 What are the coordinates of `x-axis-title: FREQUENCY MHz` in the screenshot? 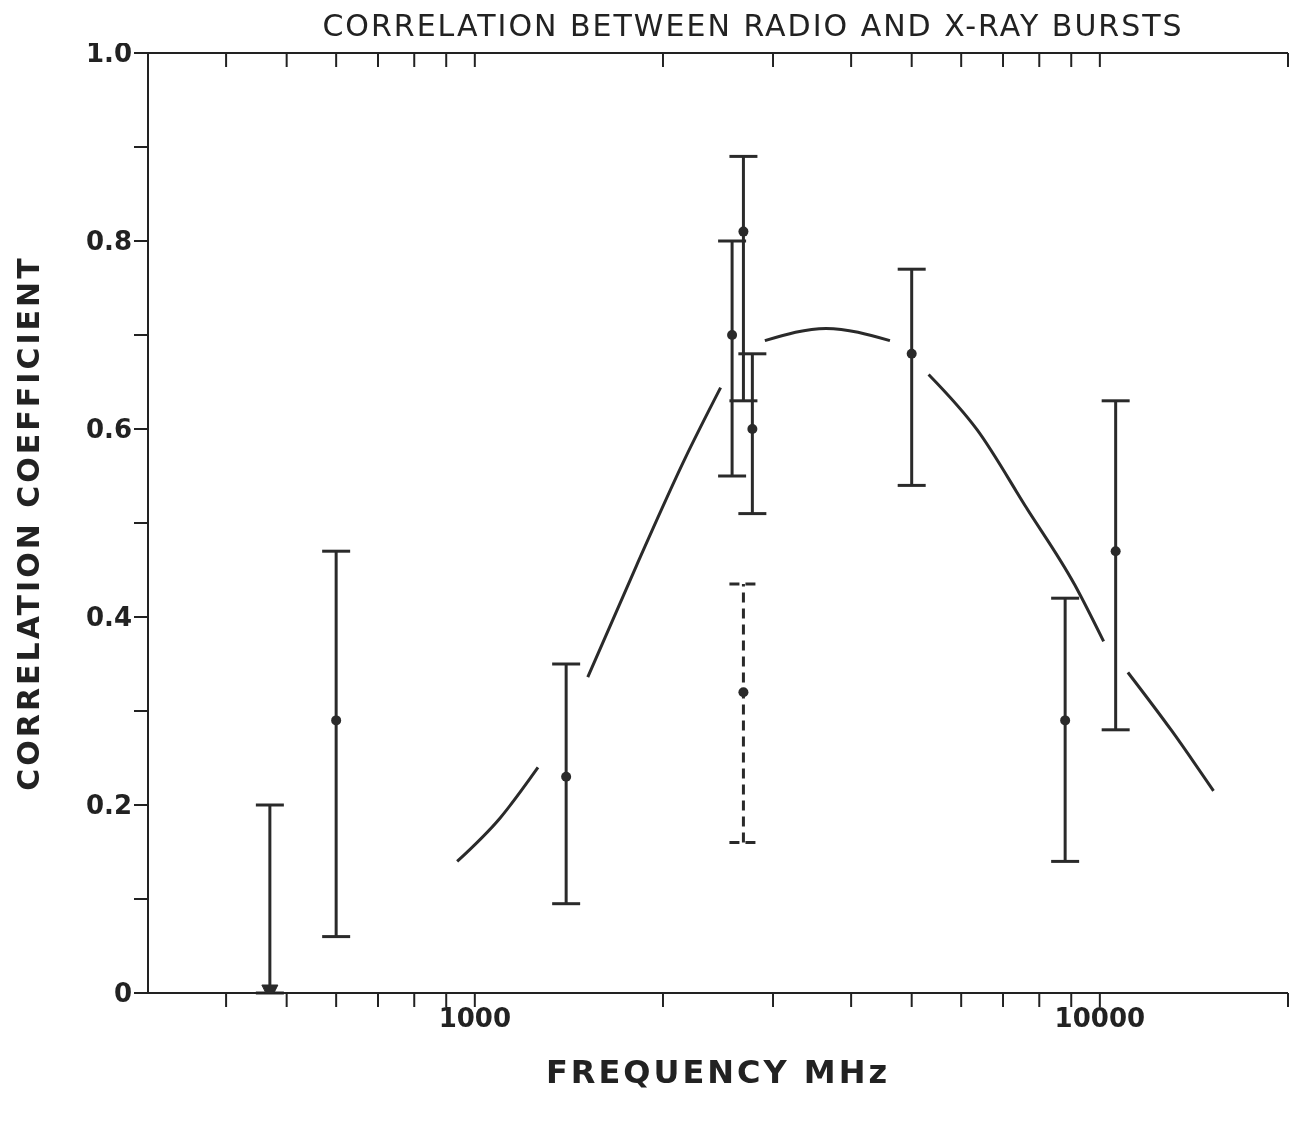 It's located at (718, 1072).